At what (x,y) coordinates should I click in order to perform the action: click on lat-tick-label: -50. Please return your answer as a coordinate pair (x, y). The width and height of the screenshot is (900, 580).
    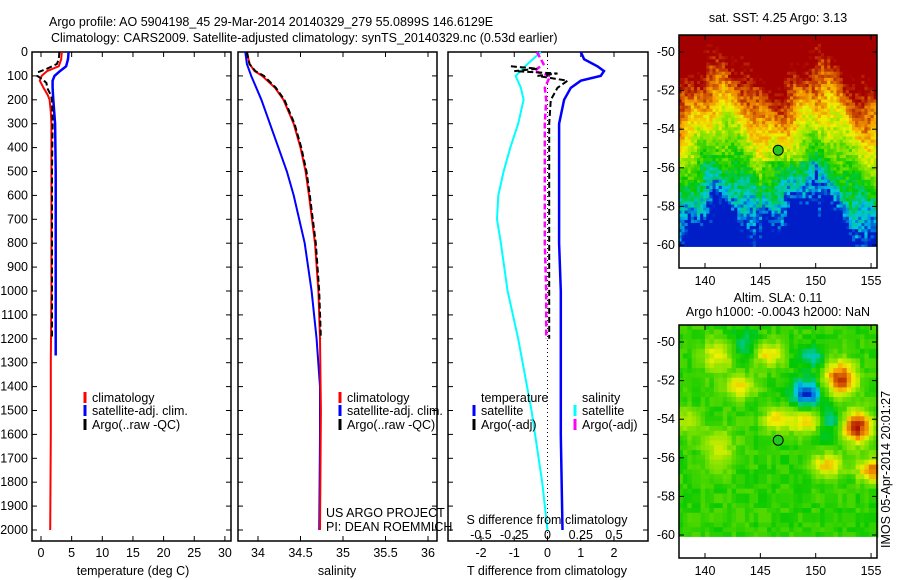
    Looking at the image, I should click on (666, 52).